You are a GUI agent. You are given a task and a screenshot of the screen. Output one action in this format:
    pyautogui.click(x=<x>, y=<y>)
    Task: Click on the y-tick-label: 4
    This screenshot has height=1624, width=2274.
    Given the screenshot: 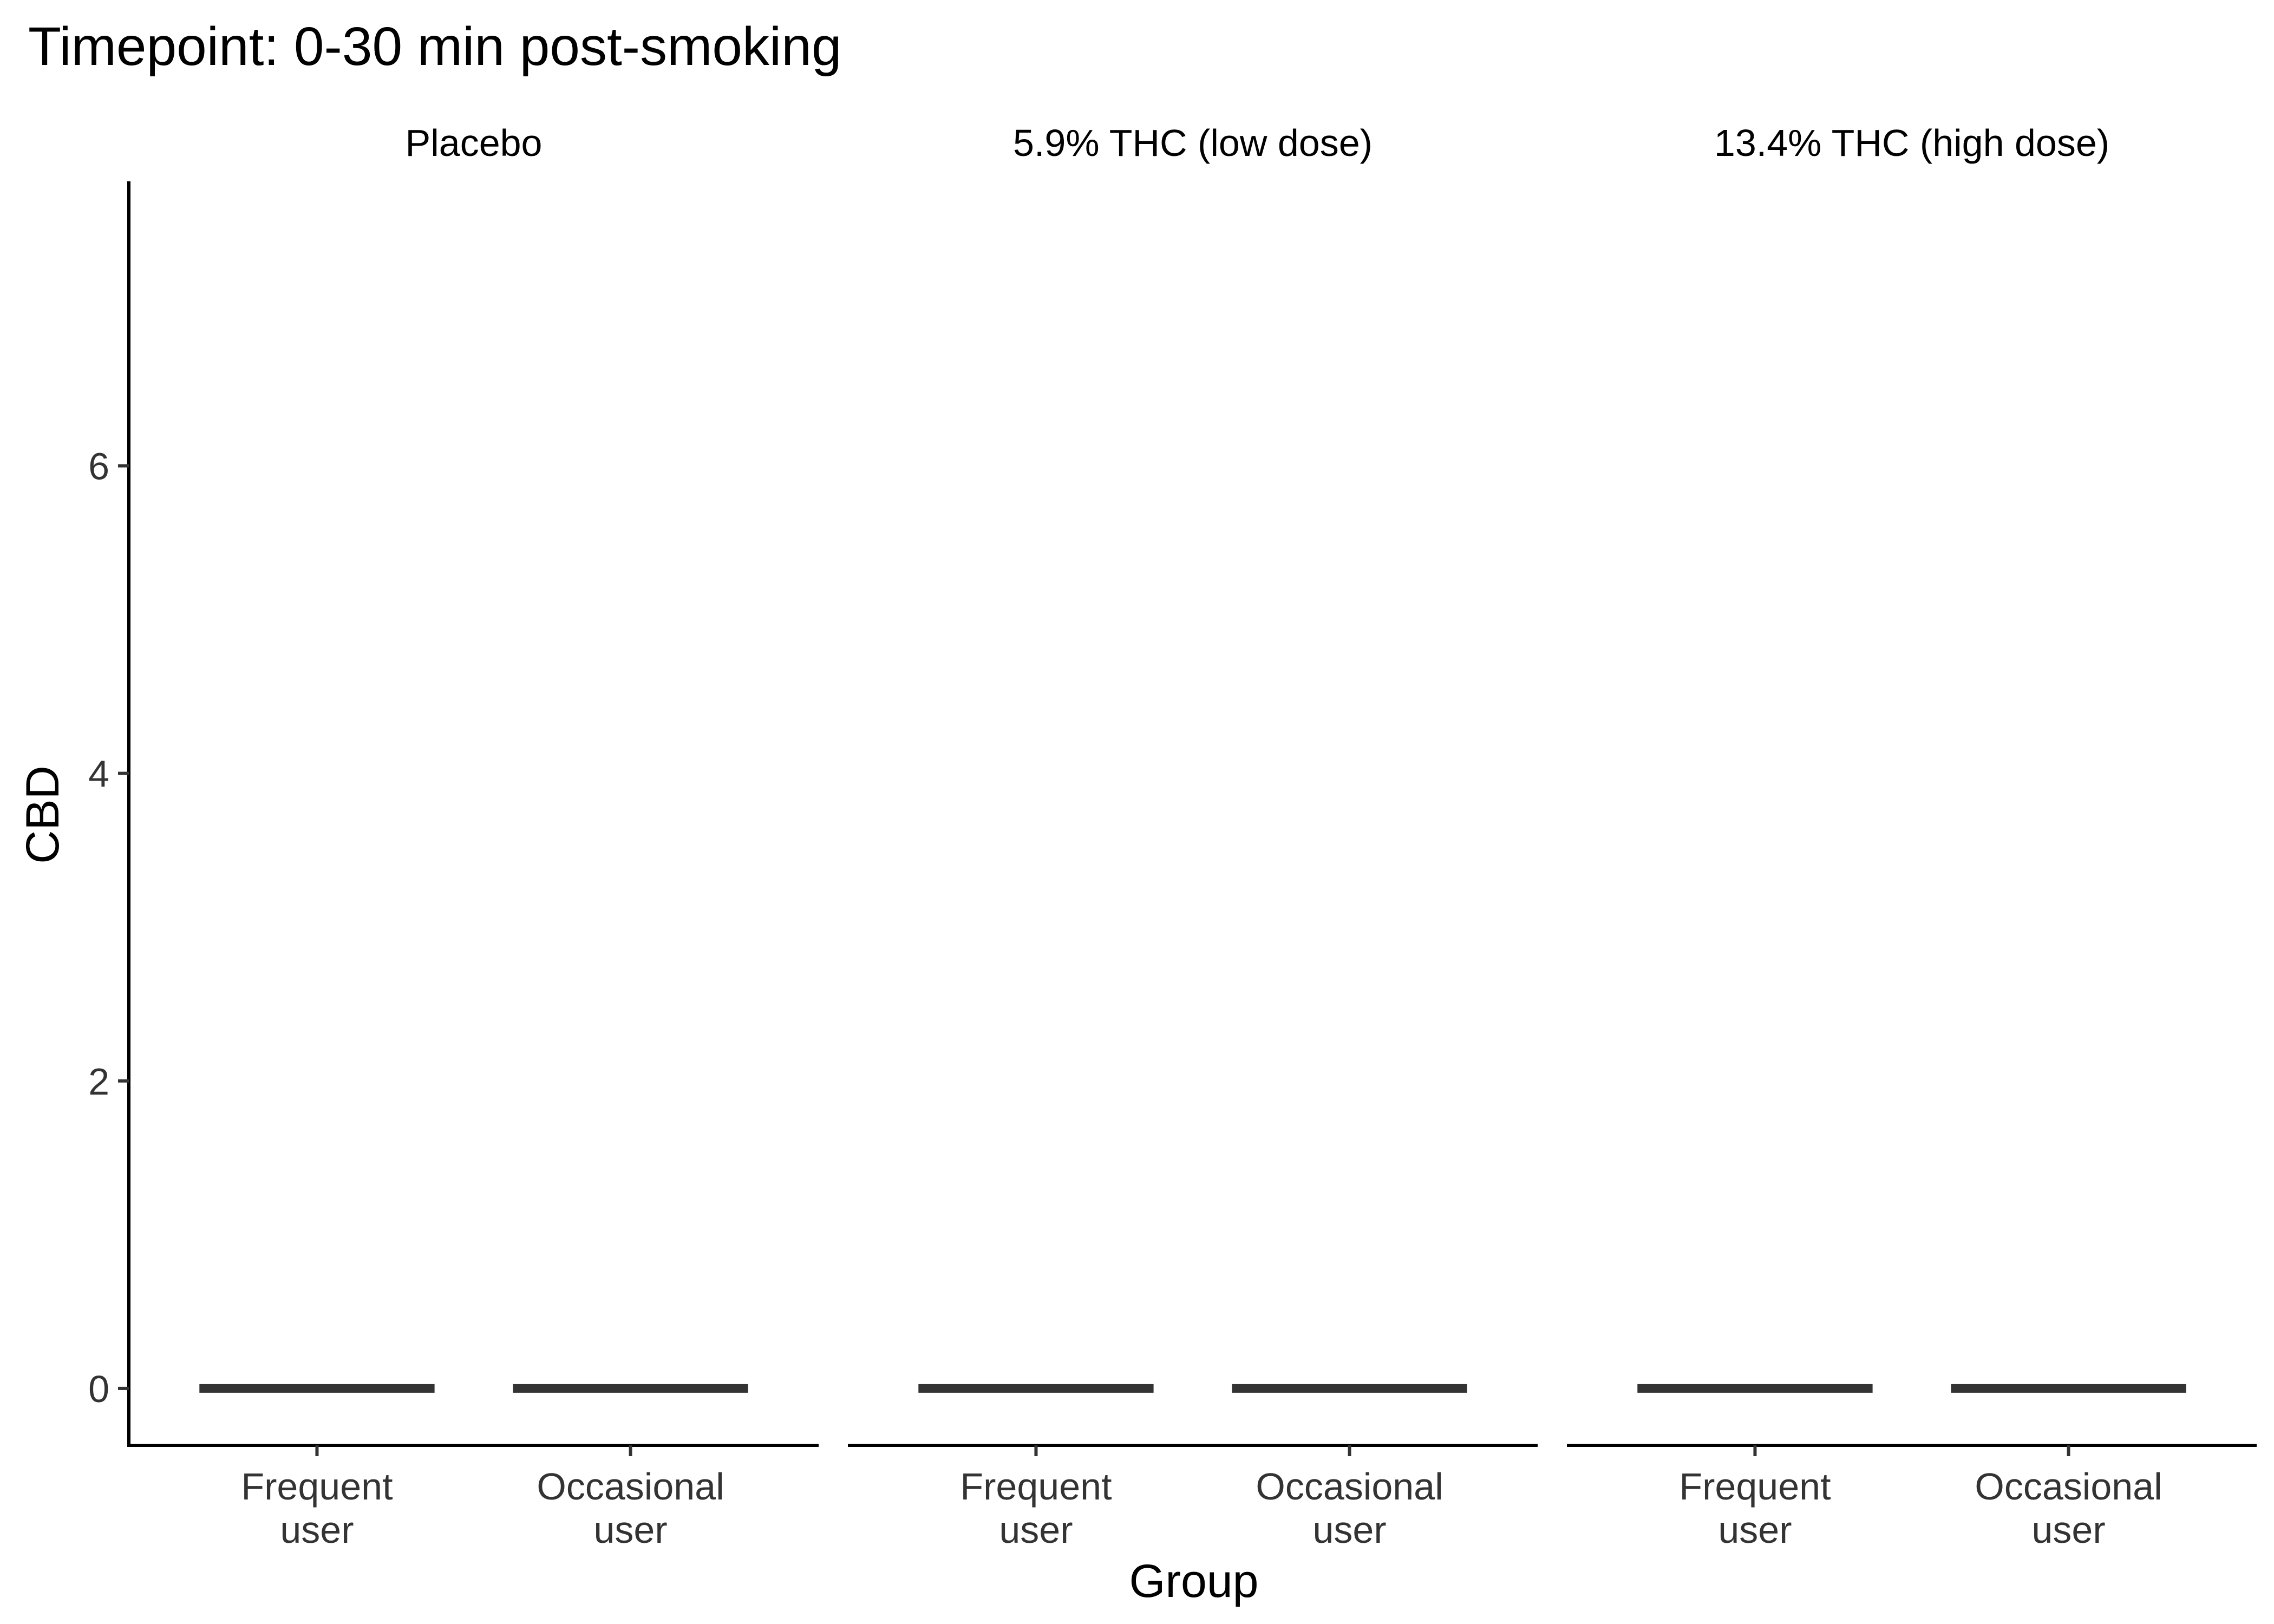 What is the action you would take?
    pyautogui.click(x=99, y=774)
    